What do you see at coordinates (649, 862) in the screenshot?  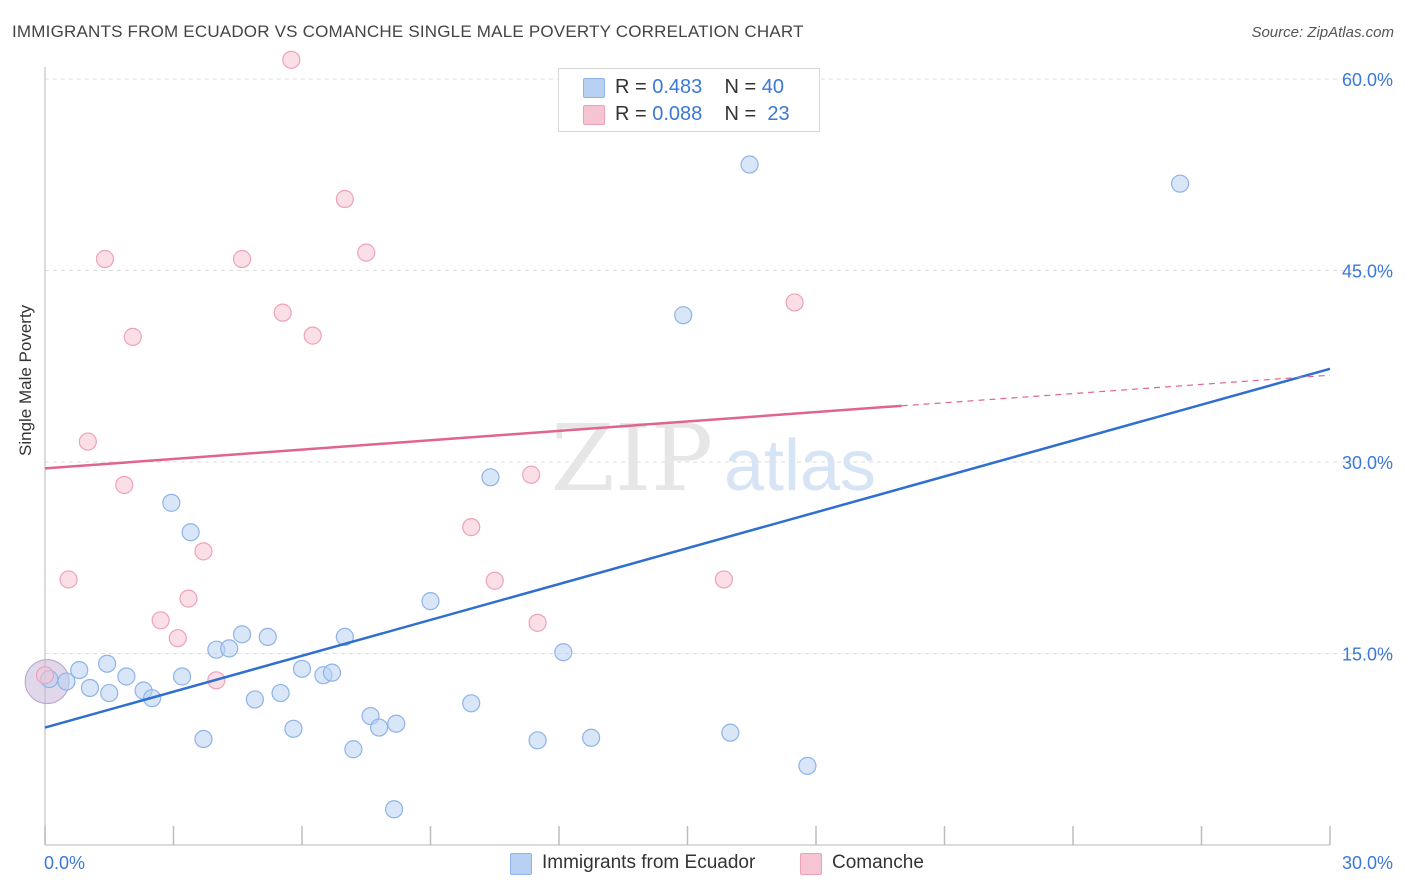 I see `legend-label-ecuador: Immigrants from Ecuador` at bounding box center [649, 862].